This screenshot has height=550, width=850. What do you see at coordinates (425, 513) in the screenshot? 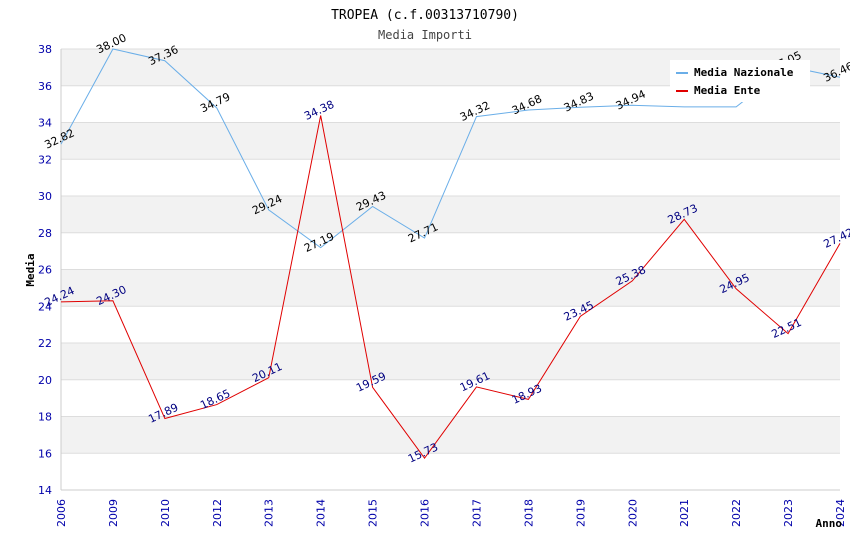
I see `x-tick-label: 2016` at bounding box center [425, 513].